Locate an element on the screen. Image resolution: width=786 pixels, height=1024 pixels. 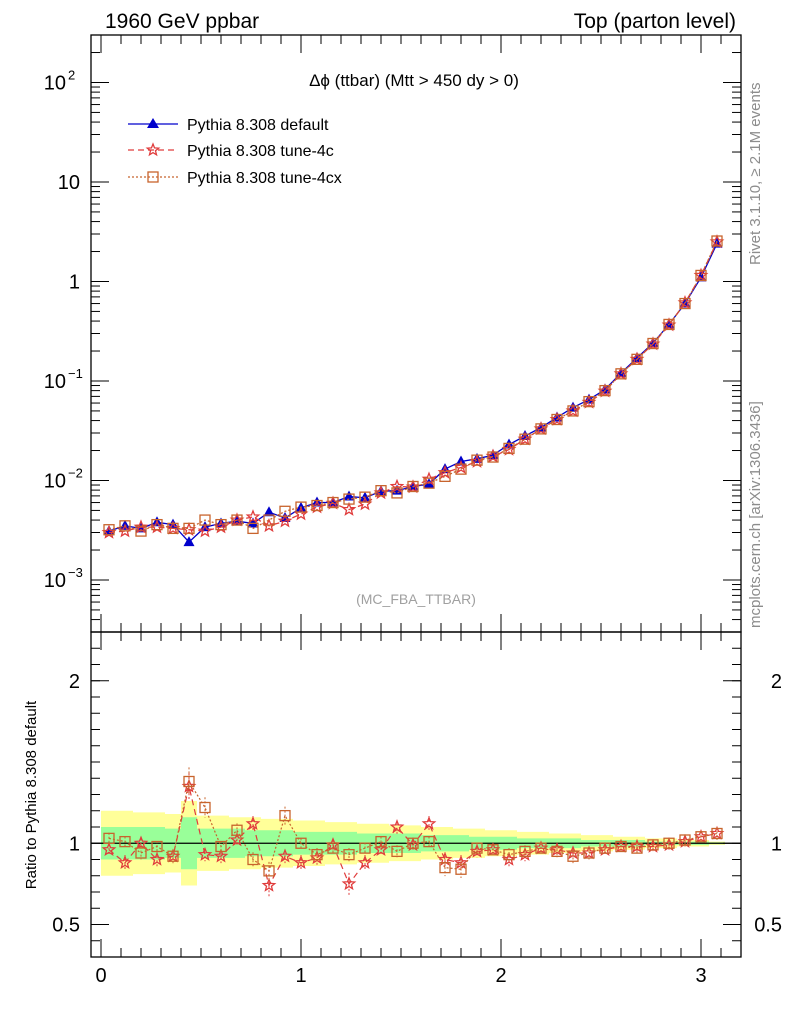
mcplots-label: mcplots.cern.ch [arXiv:1306.3436] is located at coordinates (755, 514).